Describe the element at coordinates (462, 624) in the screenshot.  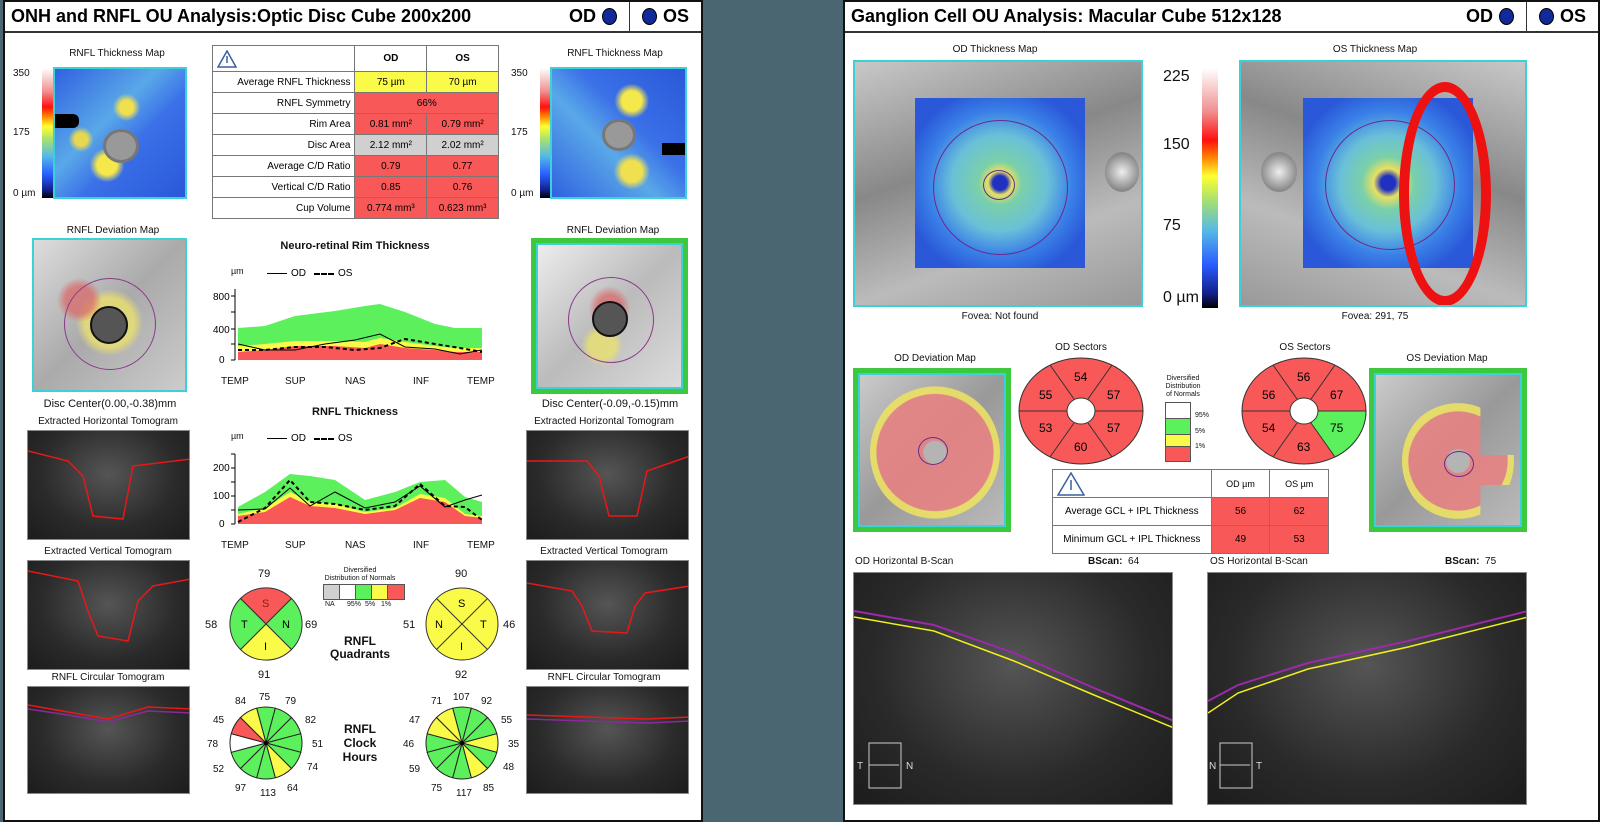
I see `os-rnfl-quadrants: S N T I` at that location.